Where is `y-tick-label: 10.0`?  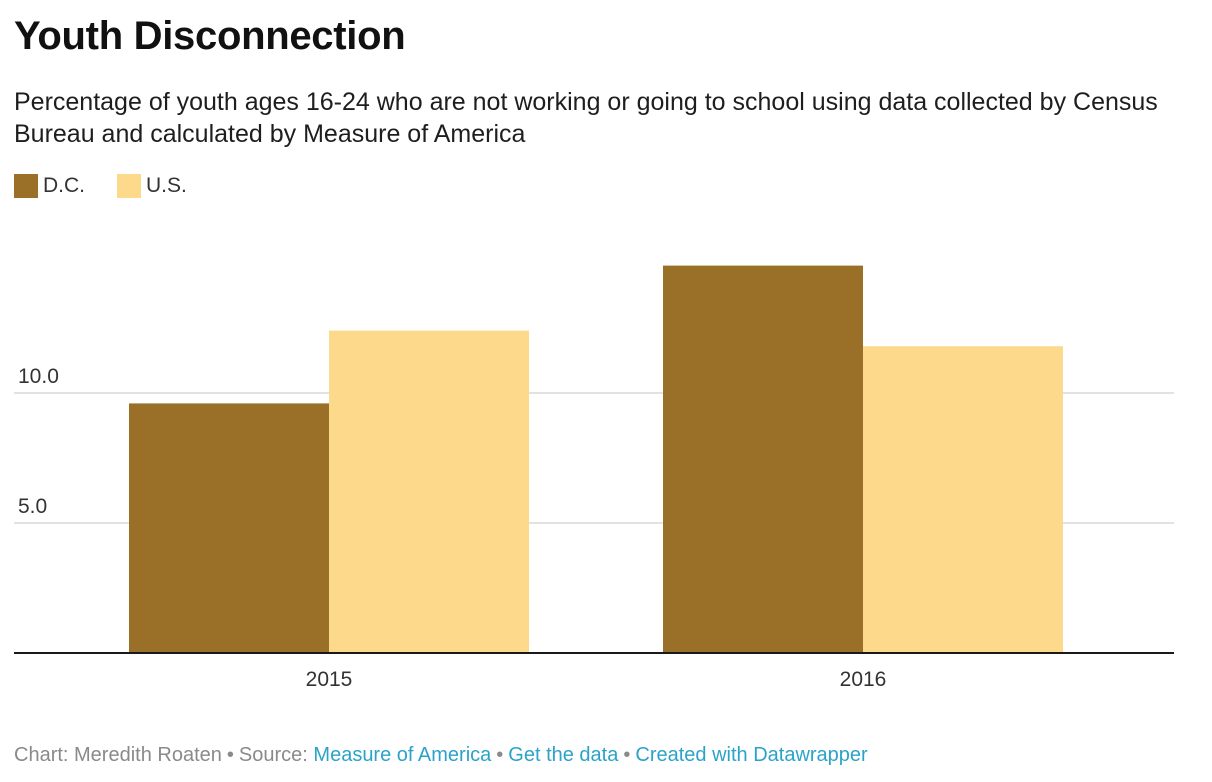
y-tick-label: 10.0 is located at coordinates (38, 376).